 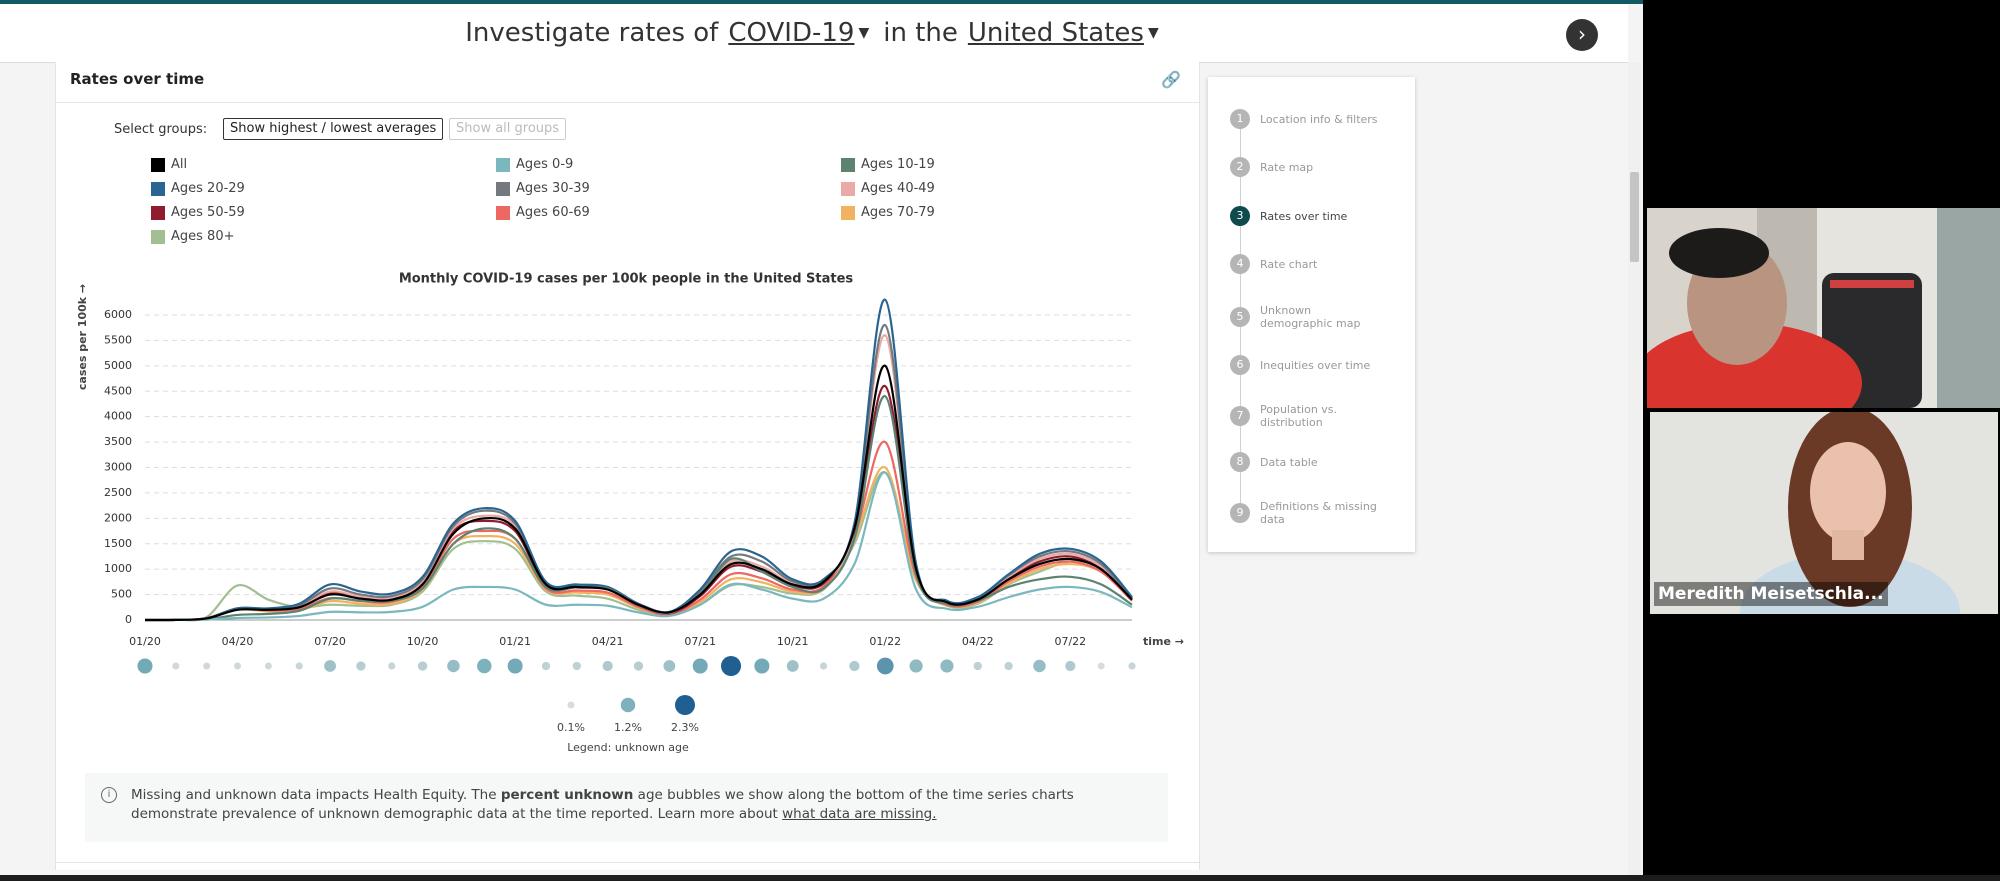 I want to click on x-tick-label: 10/21, so click(x=793, y=641).